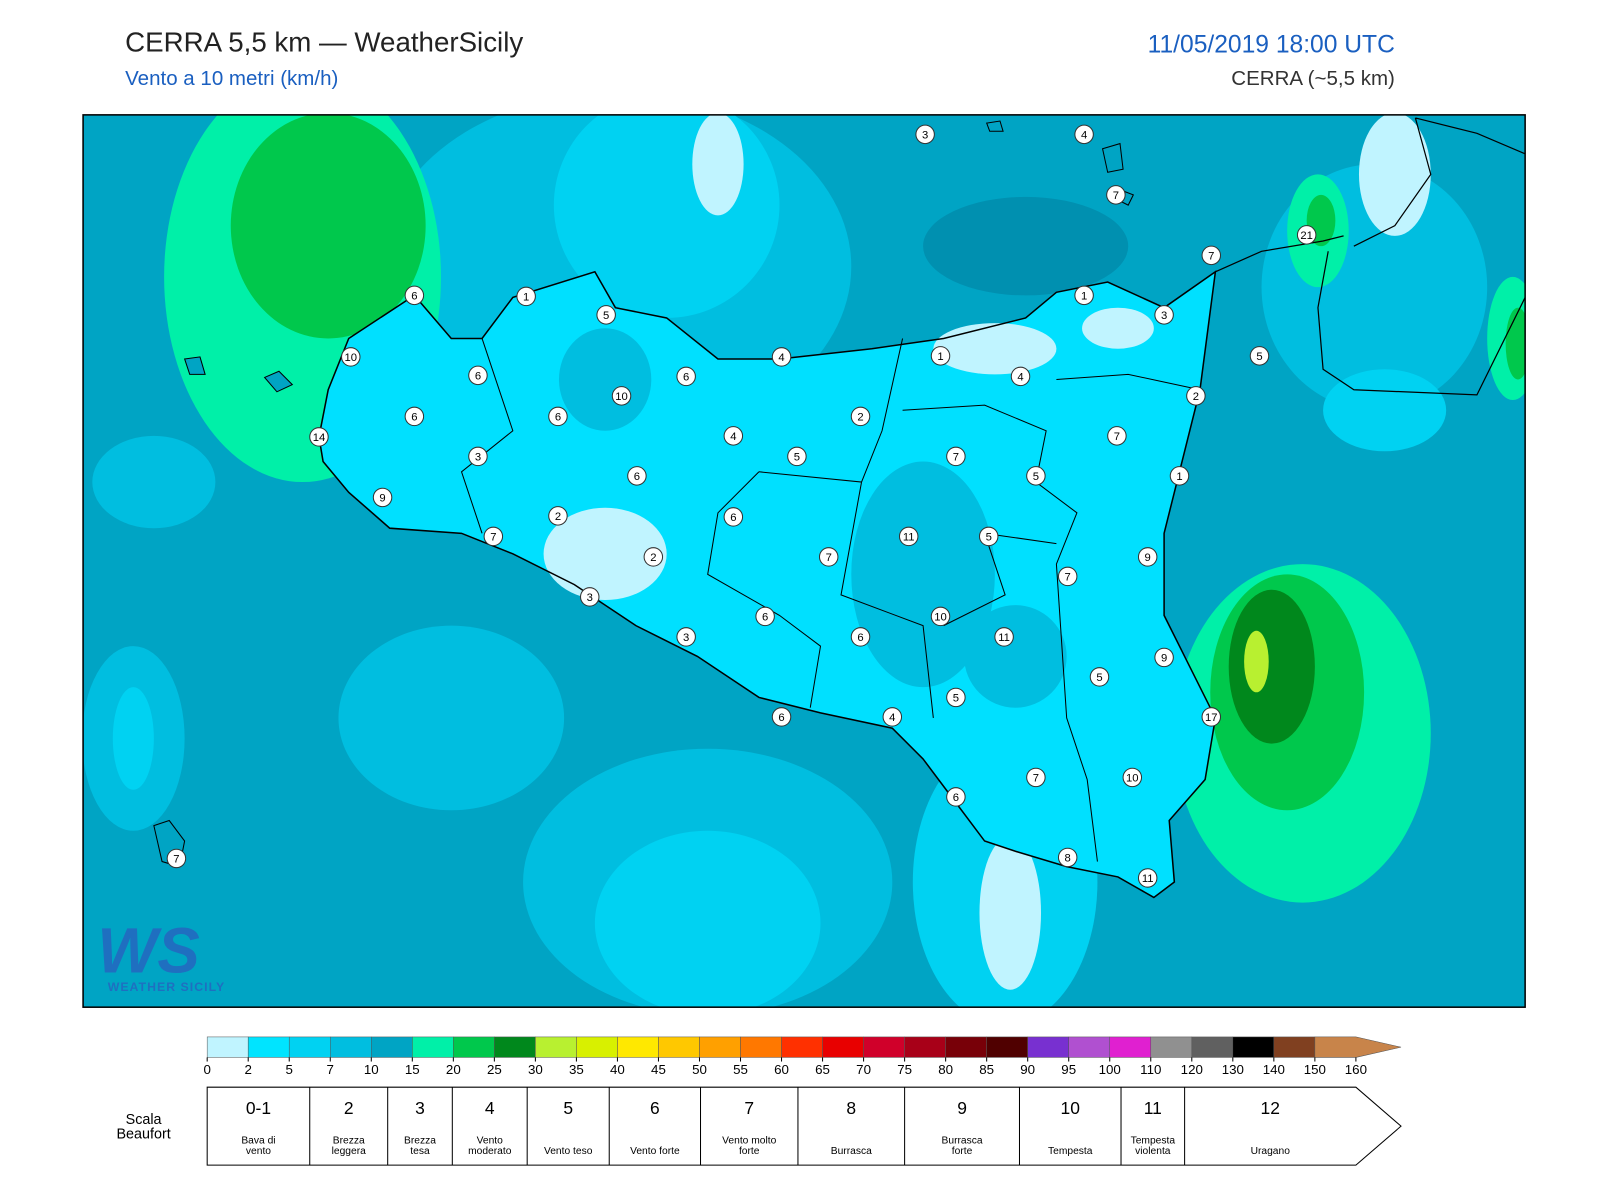 The image size is (1600, 1200). Describe the element at coordinates (986, 1069) in the screenshot. I see `colorbar-tick-label: 85` at that location.